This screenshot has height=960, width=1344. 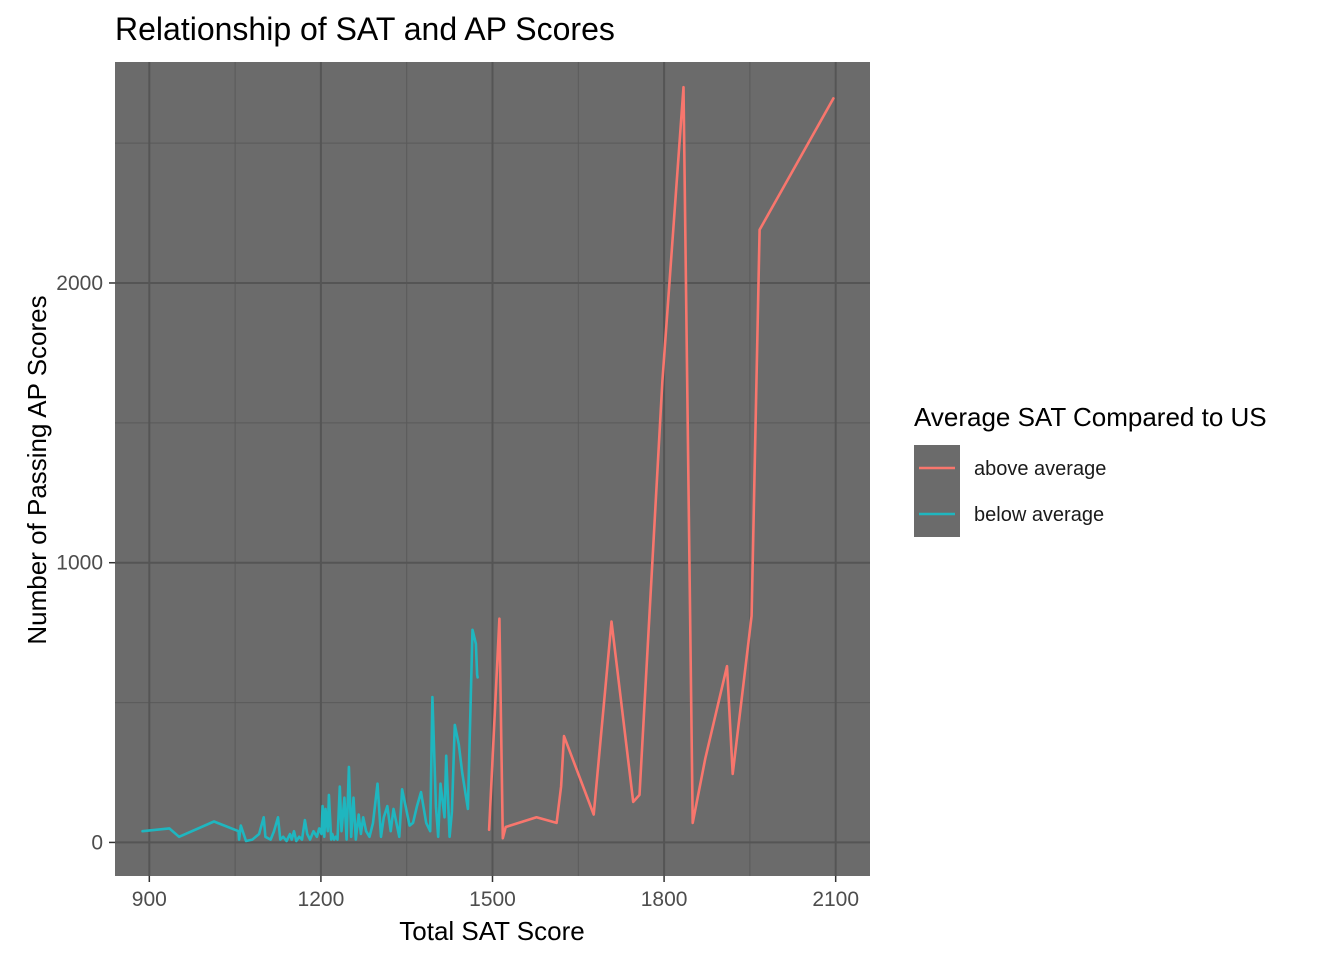 What do you see at coordinates (365, 29) in the screenshot?
I see `chart-title: Relationship of SAT and AP Scores` at bounding box center [365, 29].